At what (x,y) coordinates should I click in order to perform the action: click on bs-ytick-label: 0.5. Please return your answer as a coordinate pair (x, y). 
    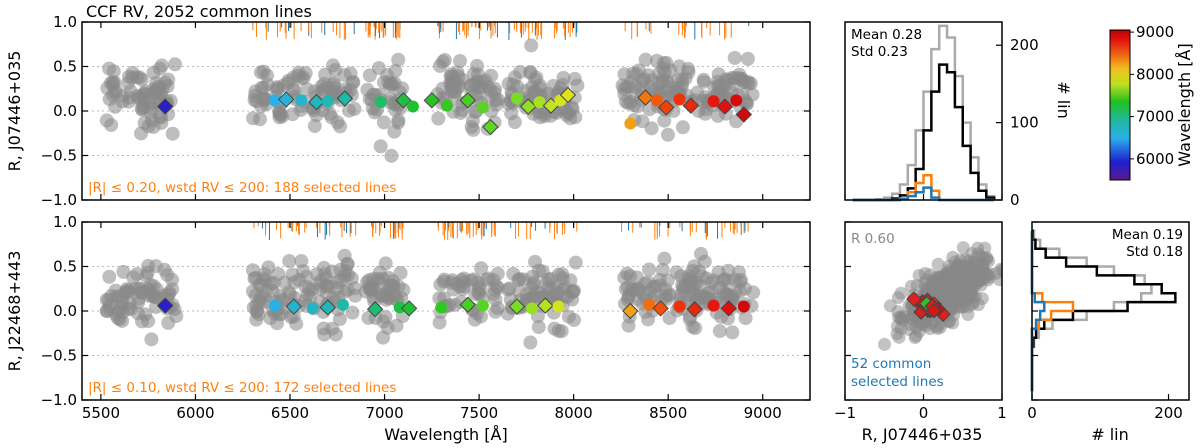
    Looking at the image, I should click on (65, 267).